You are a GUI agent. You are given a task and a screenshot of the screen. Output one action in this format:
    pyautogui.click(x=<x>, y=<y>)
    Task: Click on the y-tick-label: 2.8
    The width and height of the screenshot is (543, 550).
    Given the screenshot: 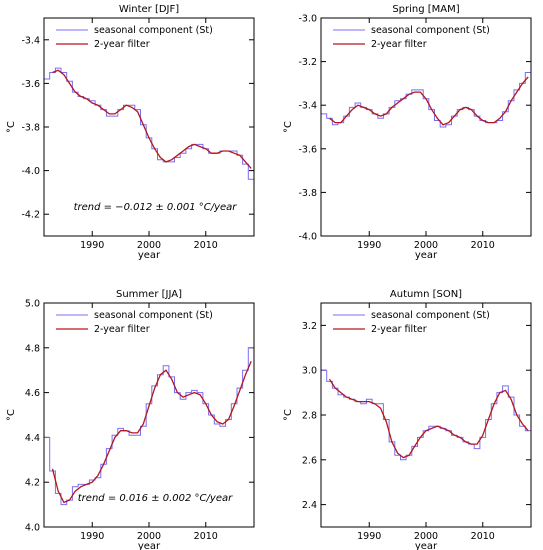 What is the action you would take?
    pyautogui.click(x=309, y=416)
    